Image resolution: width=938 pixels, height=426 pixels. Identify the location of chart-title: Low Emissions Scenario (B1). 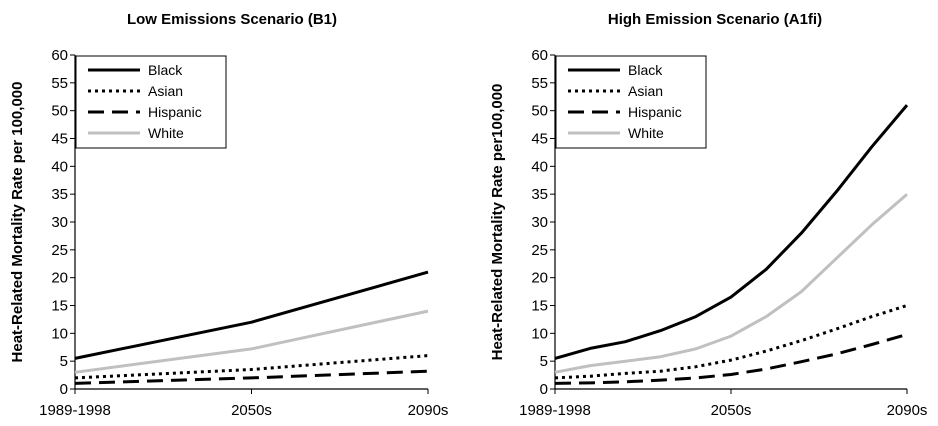
(232, 19).